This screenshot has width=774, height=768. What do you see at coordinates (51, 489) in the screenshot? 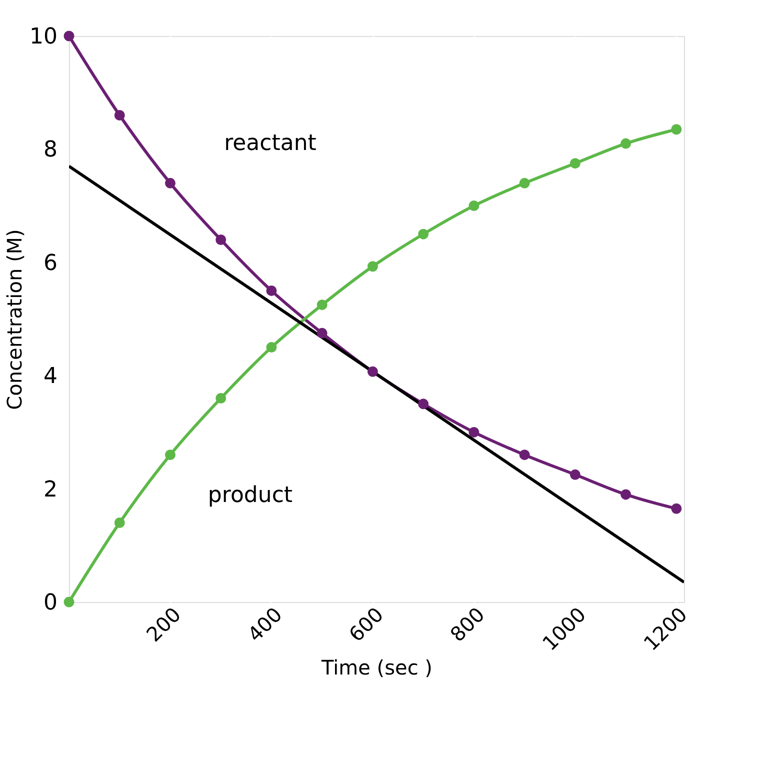
I see `y-tick-label: 2` at bounding box center [51, 489].